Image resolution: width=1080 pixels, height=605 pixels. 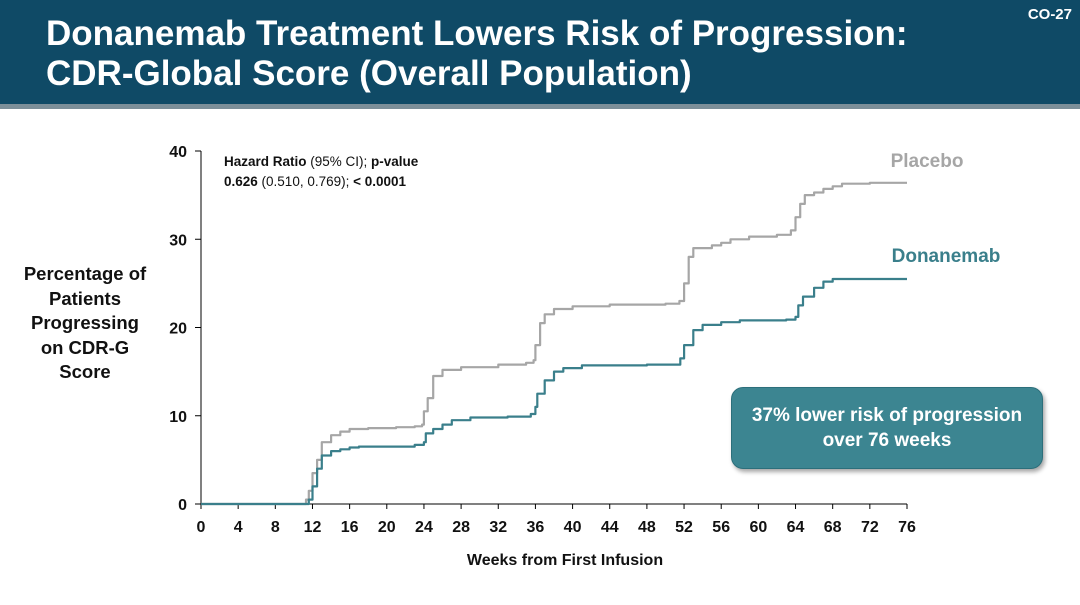 I want to click on x-tick-label: 76, so click(x=907, y=527).